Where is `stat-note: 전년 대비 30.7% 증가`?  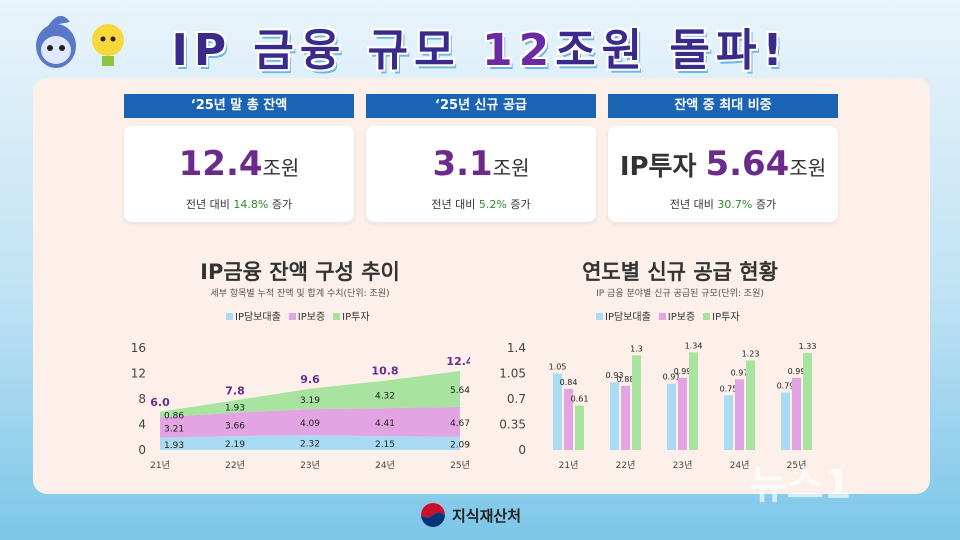 stat-note: 전년 대비 30.7% 증가 is located at coordinates (723, 204).